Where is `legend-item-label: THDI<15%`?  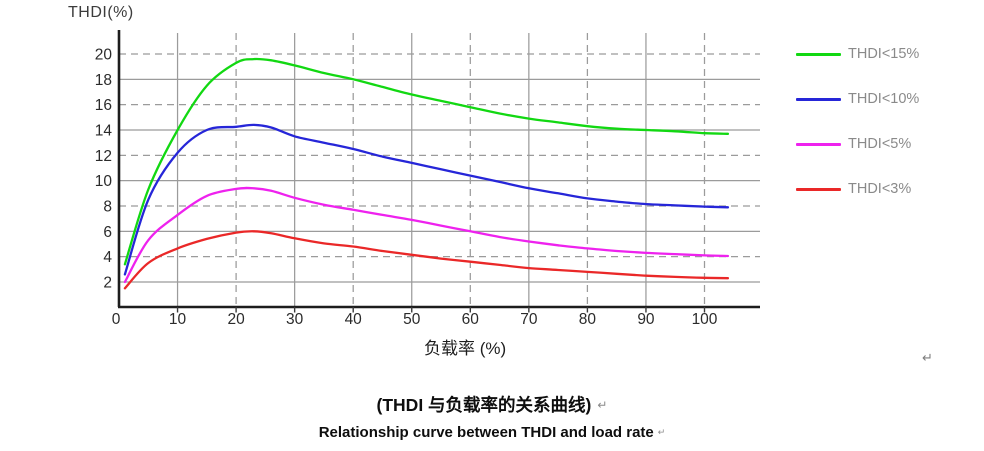 legend-item-label: THDI<15% is located at coordinates (884, 54).